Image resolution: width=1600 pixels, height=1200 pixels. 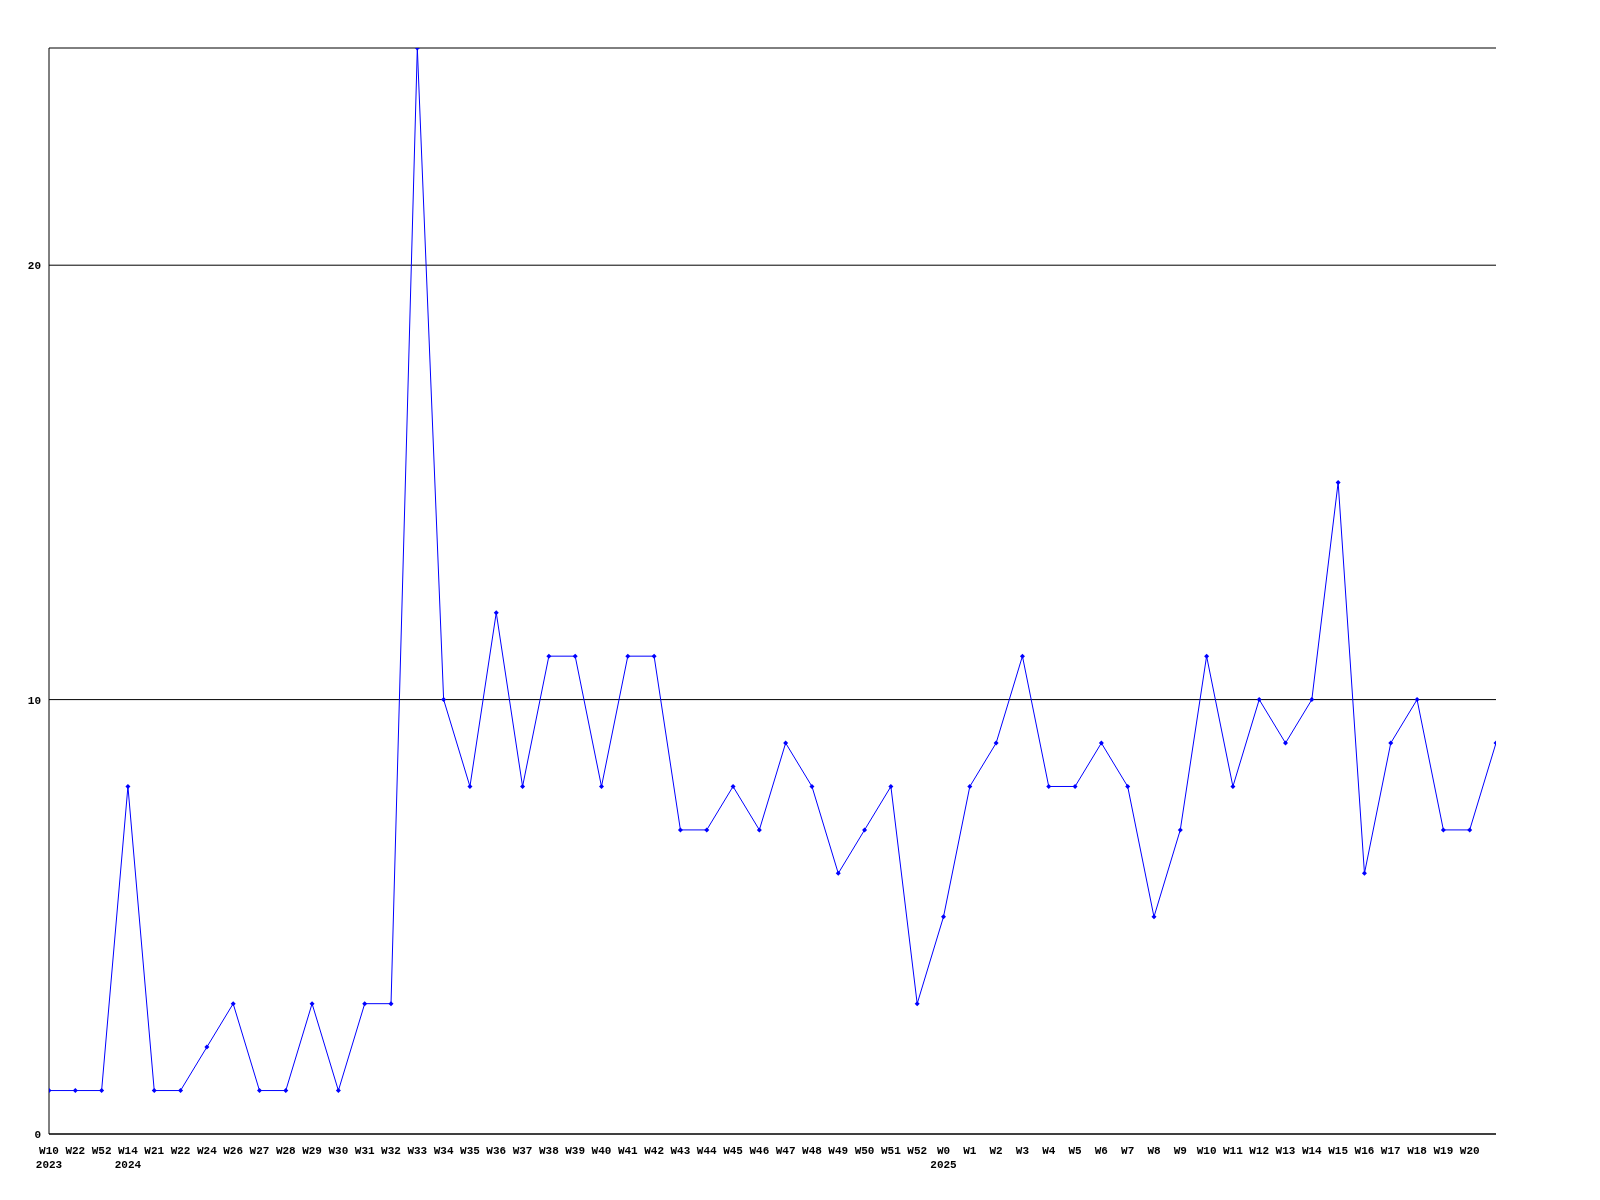 What do you see at coordinates (312, 1151) in the screenshot?
I see `x-tick-label: W29` at bounding box center [312, 1151].